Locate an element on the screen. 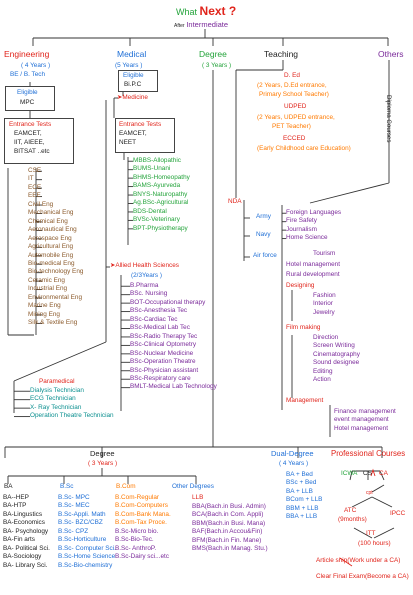  ca: CA is located at coordinates (383, 473).